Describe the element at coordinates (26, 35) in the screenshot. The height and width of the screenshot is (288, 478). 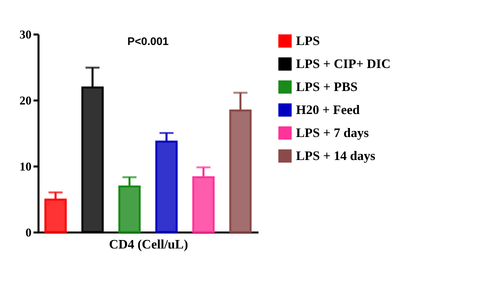
I see `y-tick-label: 30` at that location.